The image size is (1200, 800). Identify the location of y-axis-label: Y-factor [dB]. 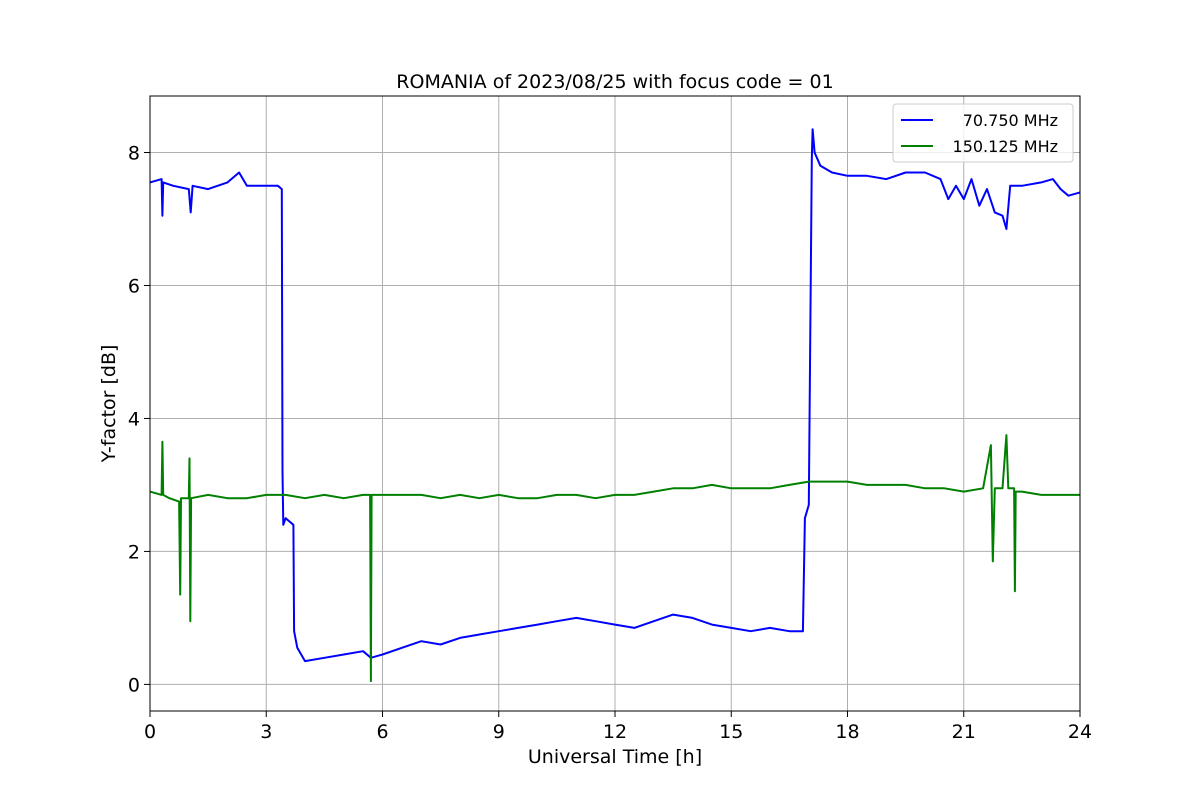
(109, 404).